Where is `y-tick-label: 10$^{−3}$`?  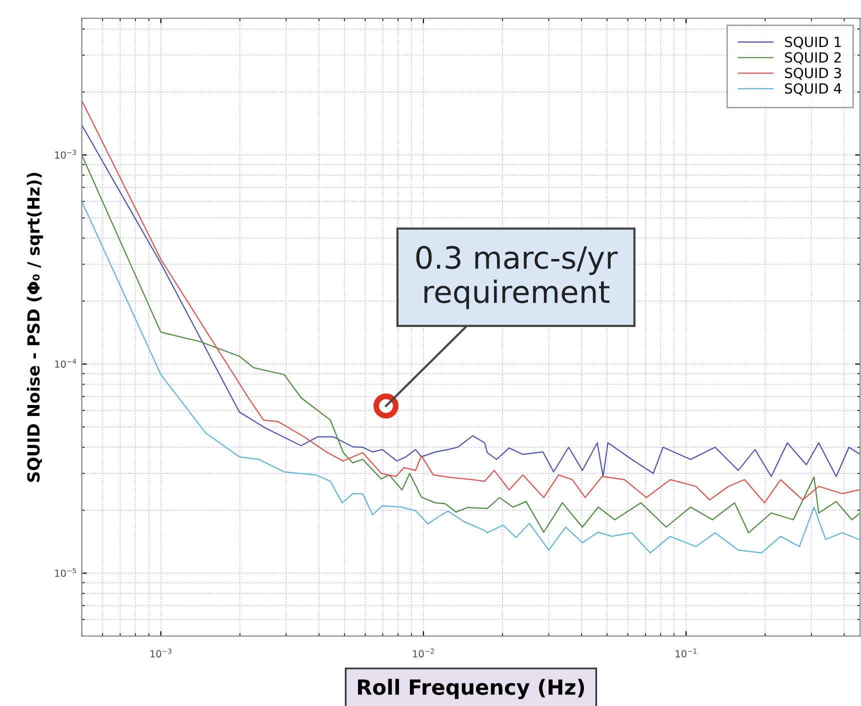
y-tick-label: 10$^{−3}$ is located at coordinates (65, 154).